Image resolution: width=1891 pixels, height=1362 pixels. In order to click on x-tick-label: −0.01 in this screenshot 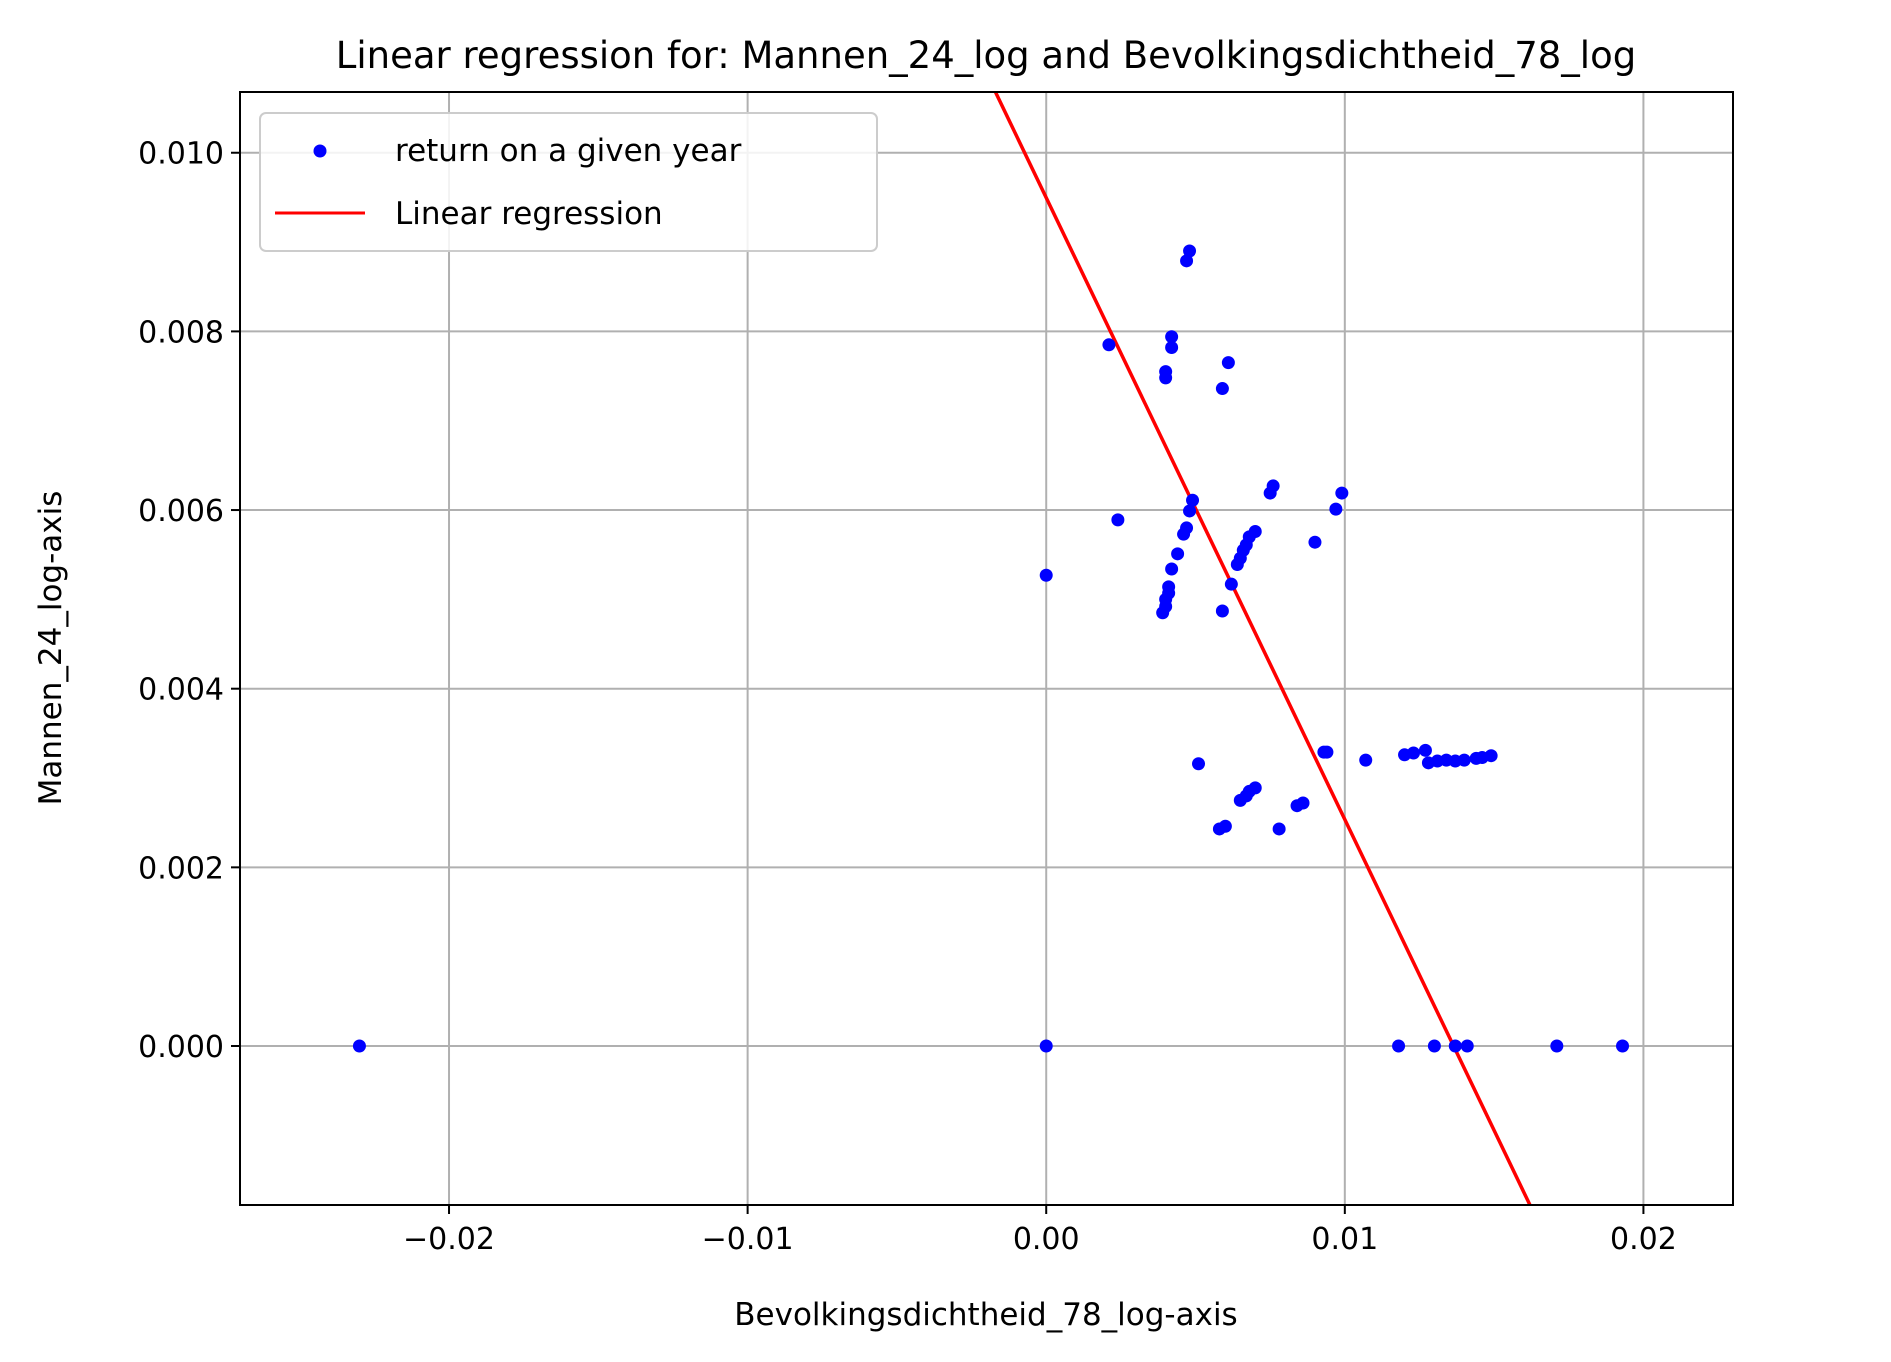, I will do `click(748, 1239)`.